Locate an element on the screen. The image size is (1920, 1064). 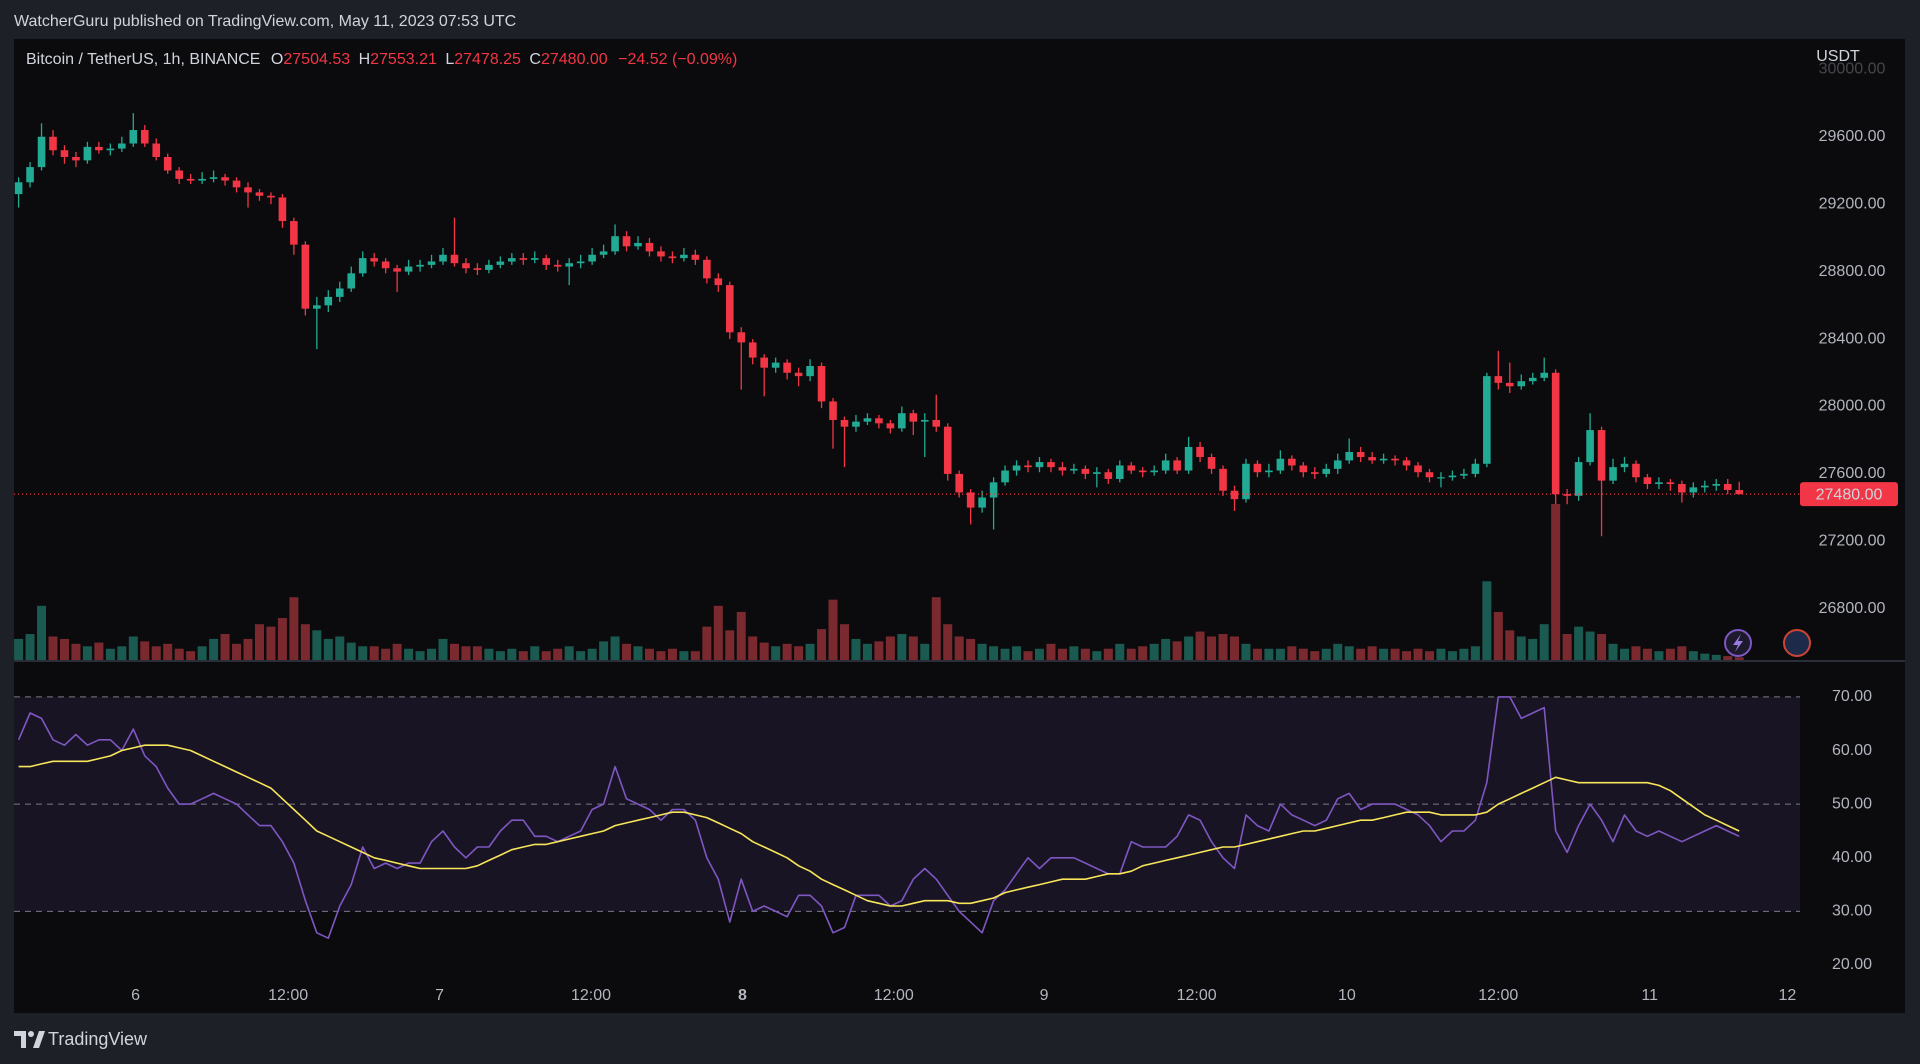
x-tick-label: 10 is located at coordinates (1347, 995).